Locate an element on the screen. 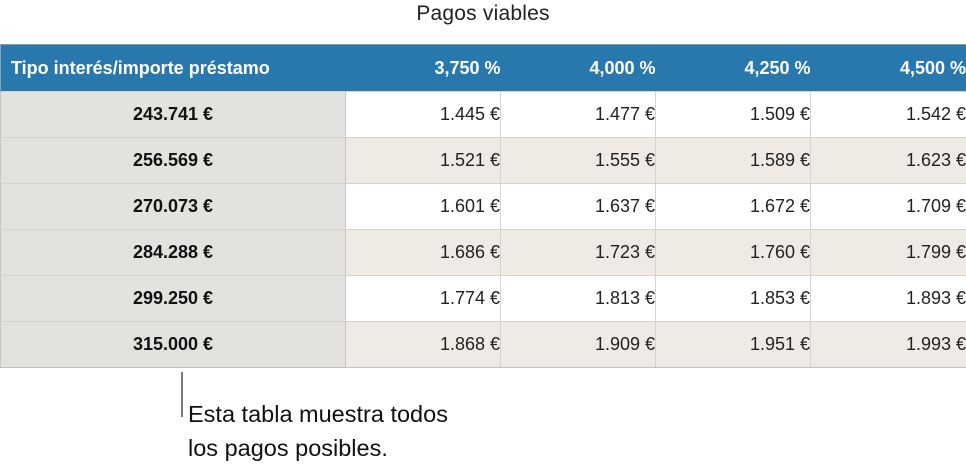 The image size is (966, 471). table-cell: 1.477 € is located at coordinates (578, 114).